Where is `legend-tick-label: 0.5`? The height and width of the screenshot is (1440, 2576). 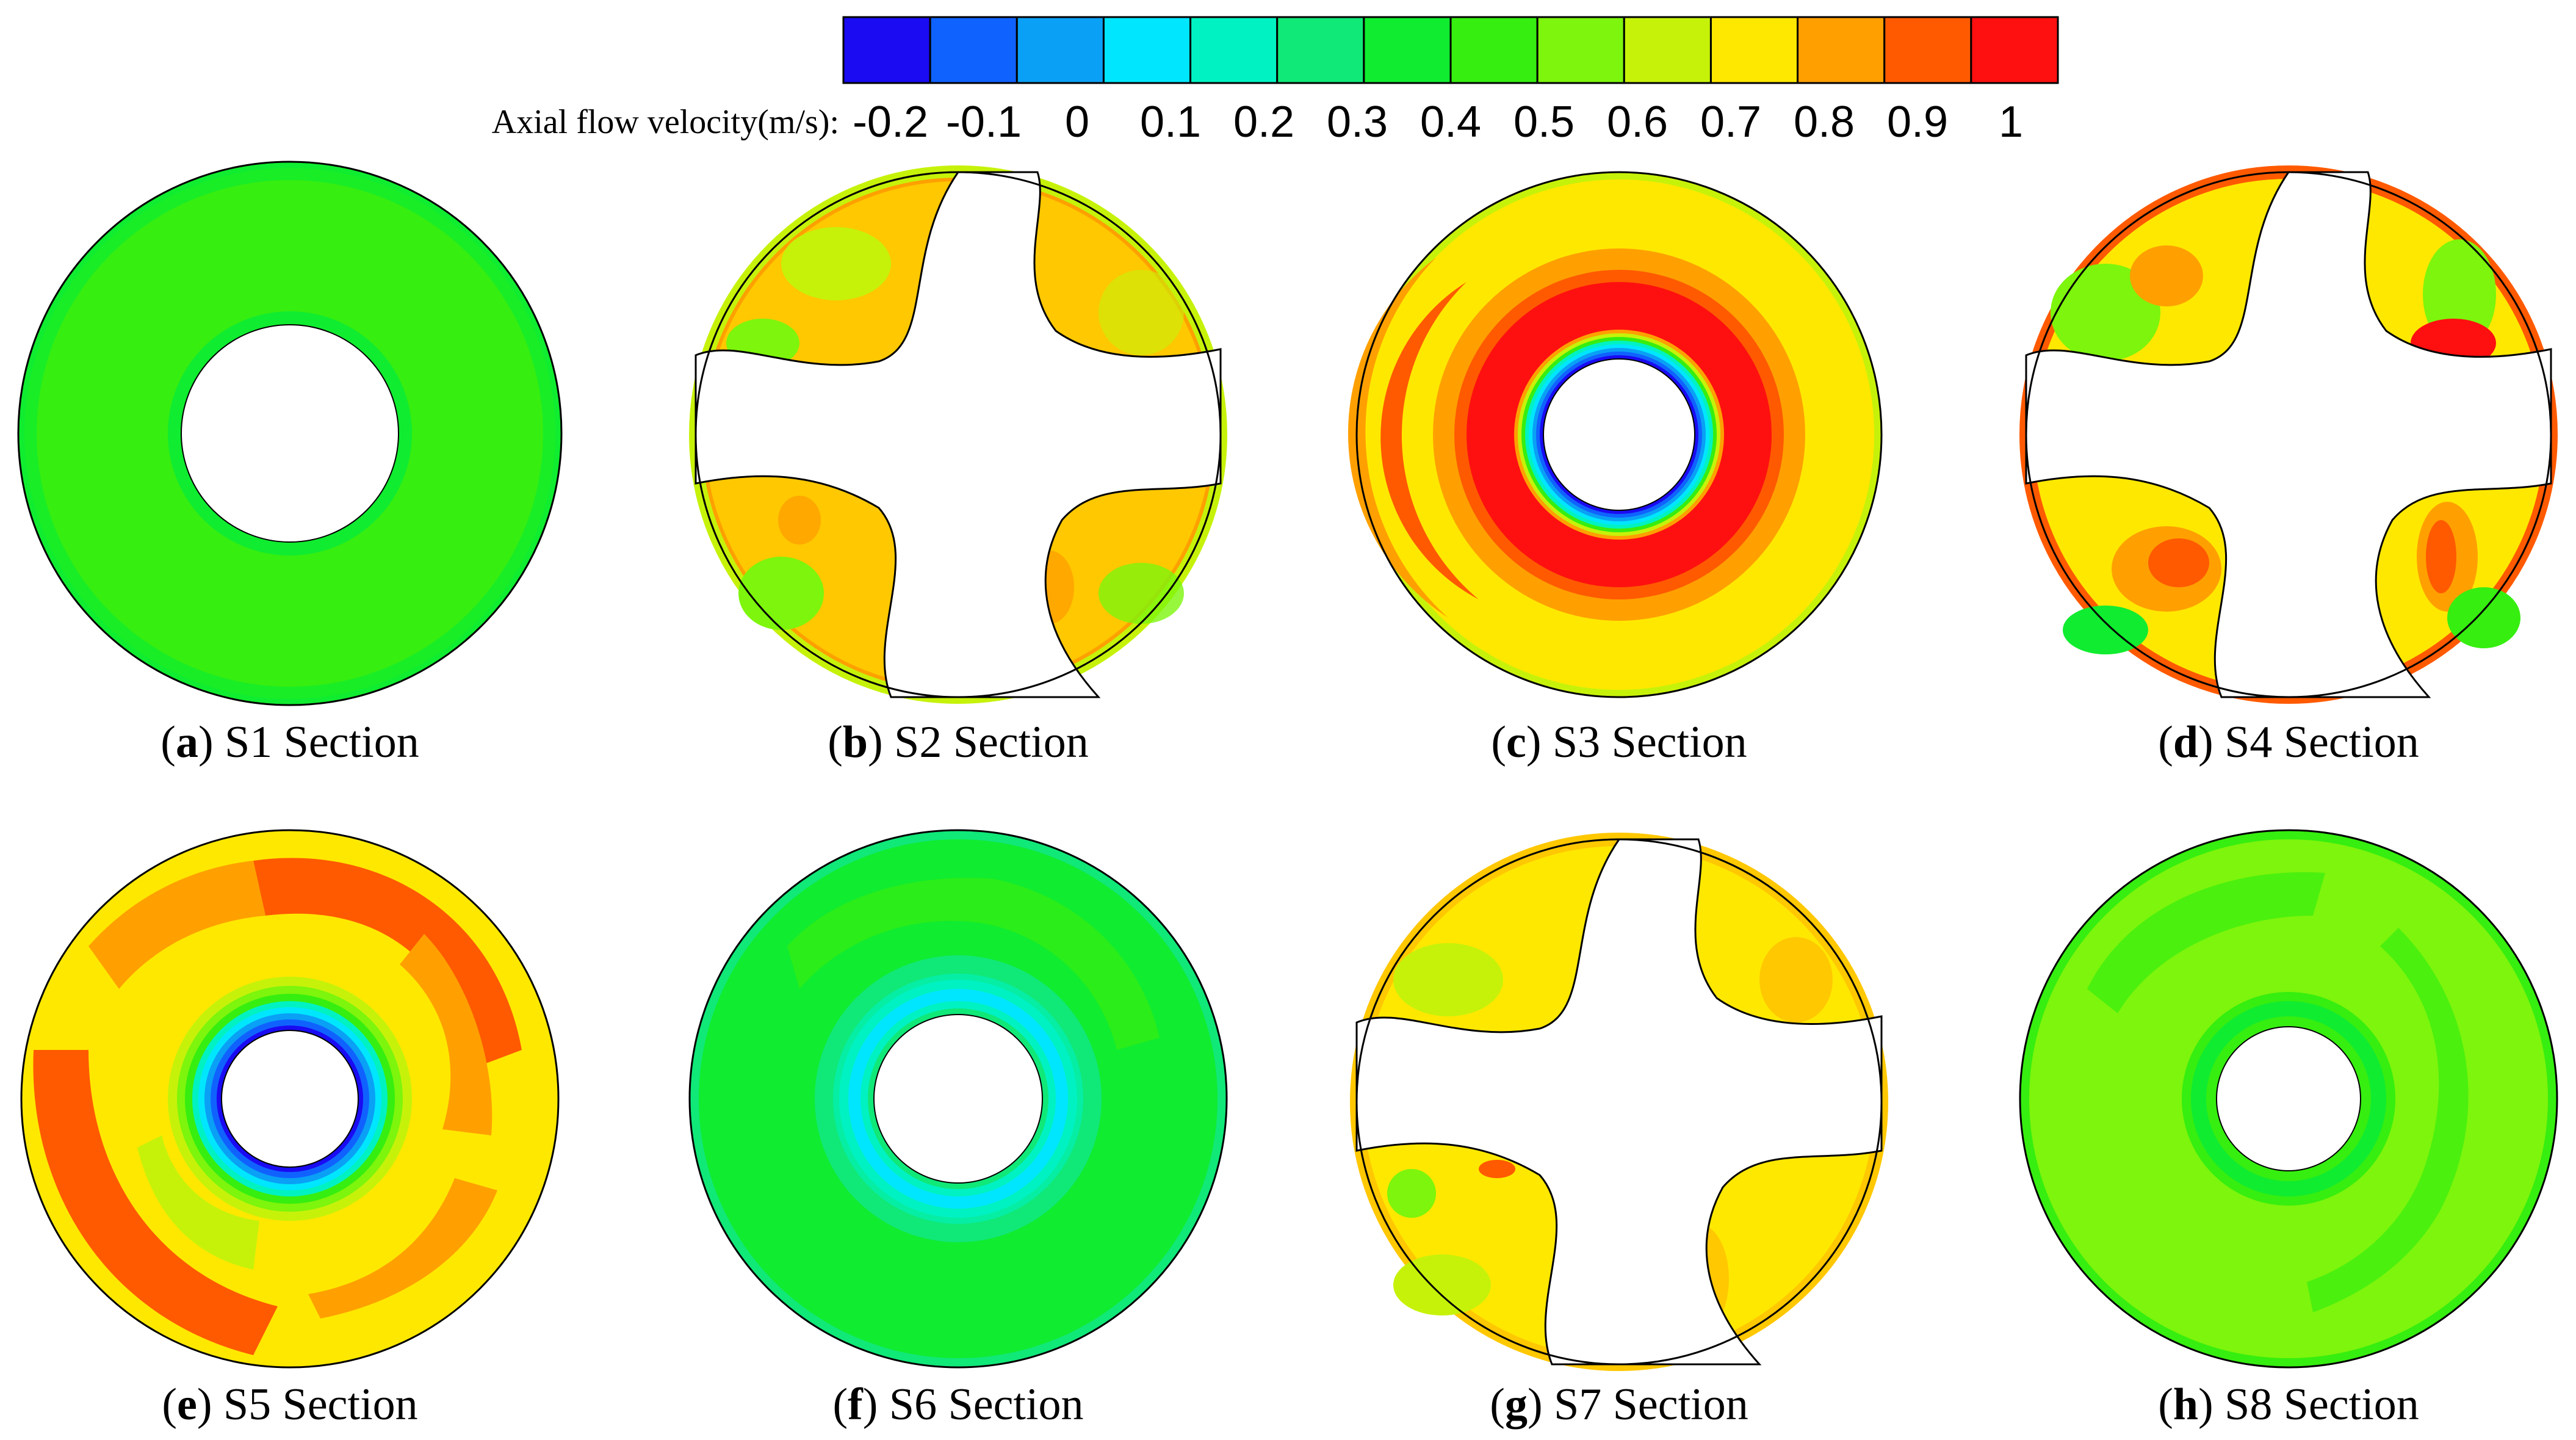 legend-tick-label: 0.5 is located at coordinates (1544, 122).